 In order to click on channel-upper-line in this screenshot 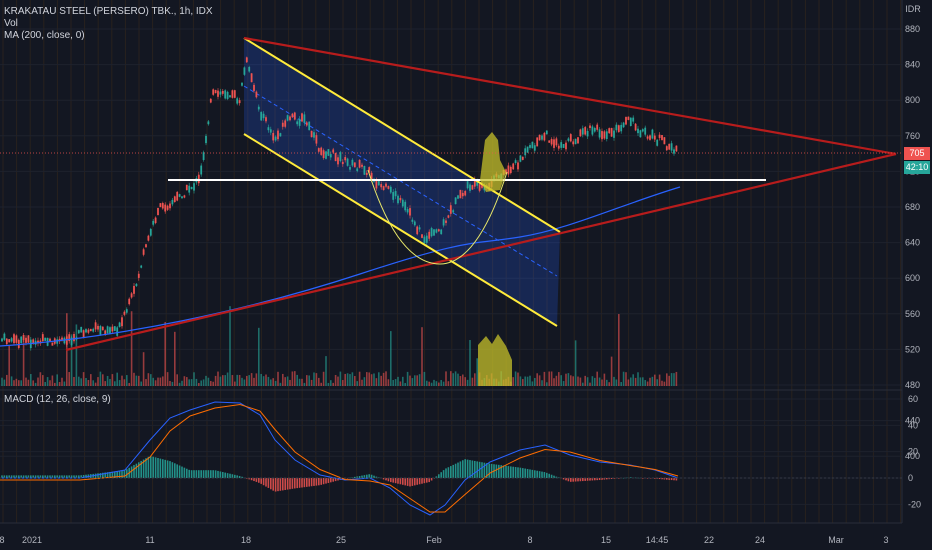, I will do `click(402, 135)`.